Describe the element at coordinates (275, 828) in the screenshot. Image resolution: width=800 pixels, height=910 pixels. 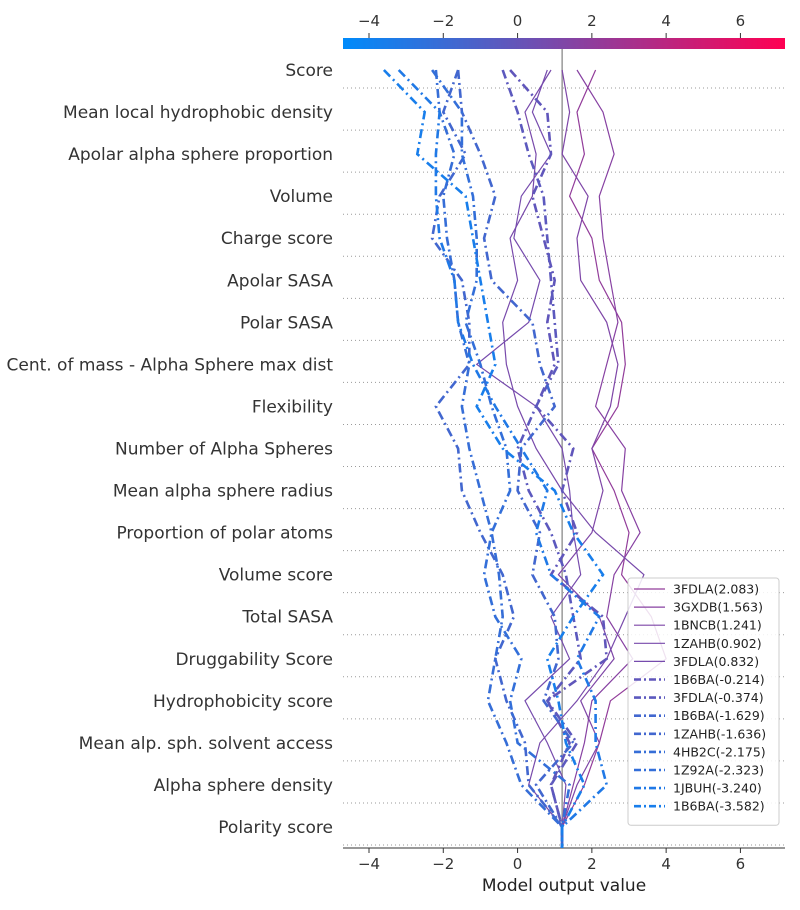
I see `feature-label: Polarity score` at that location.